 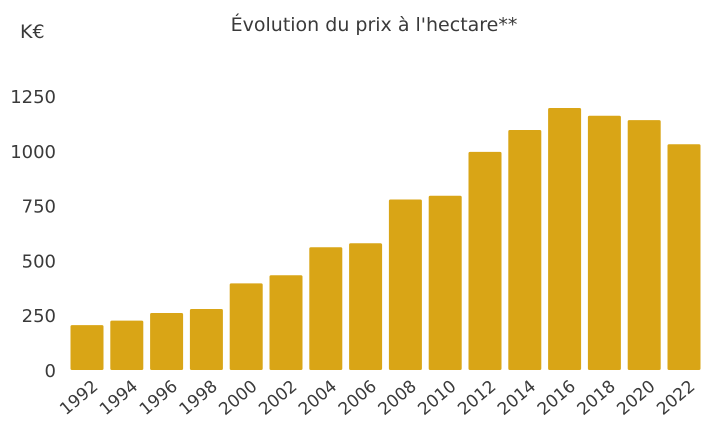 I want to click on bar-2012, so click(x=485, y=260).